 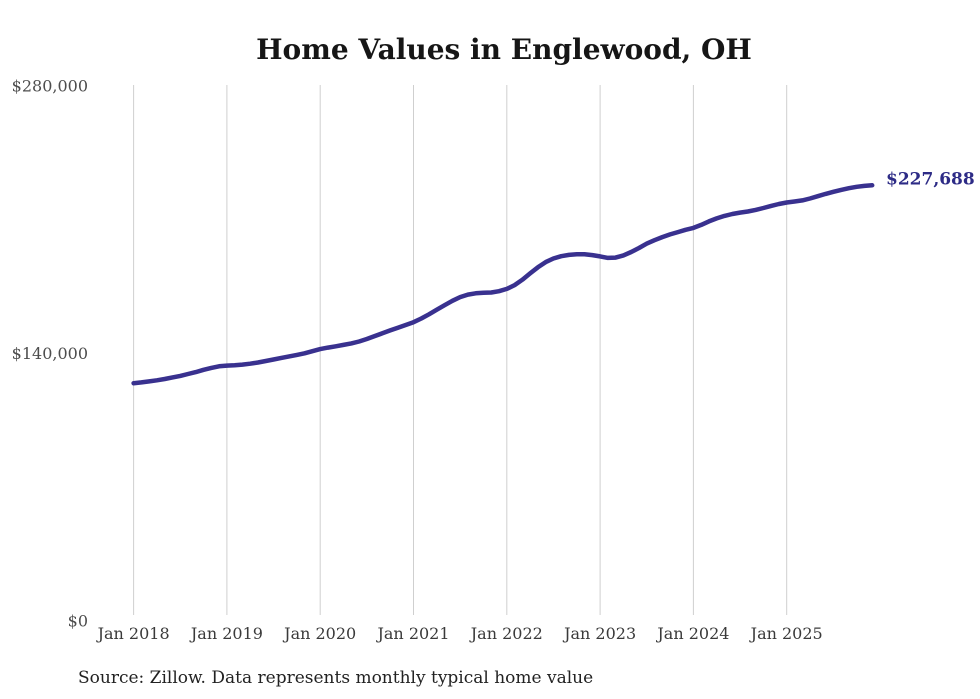 What do you see at coordinates (133, 633) in the screenshot?
I see `x-tick-label: Jan 2018` at bounding box center [133, 633].